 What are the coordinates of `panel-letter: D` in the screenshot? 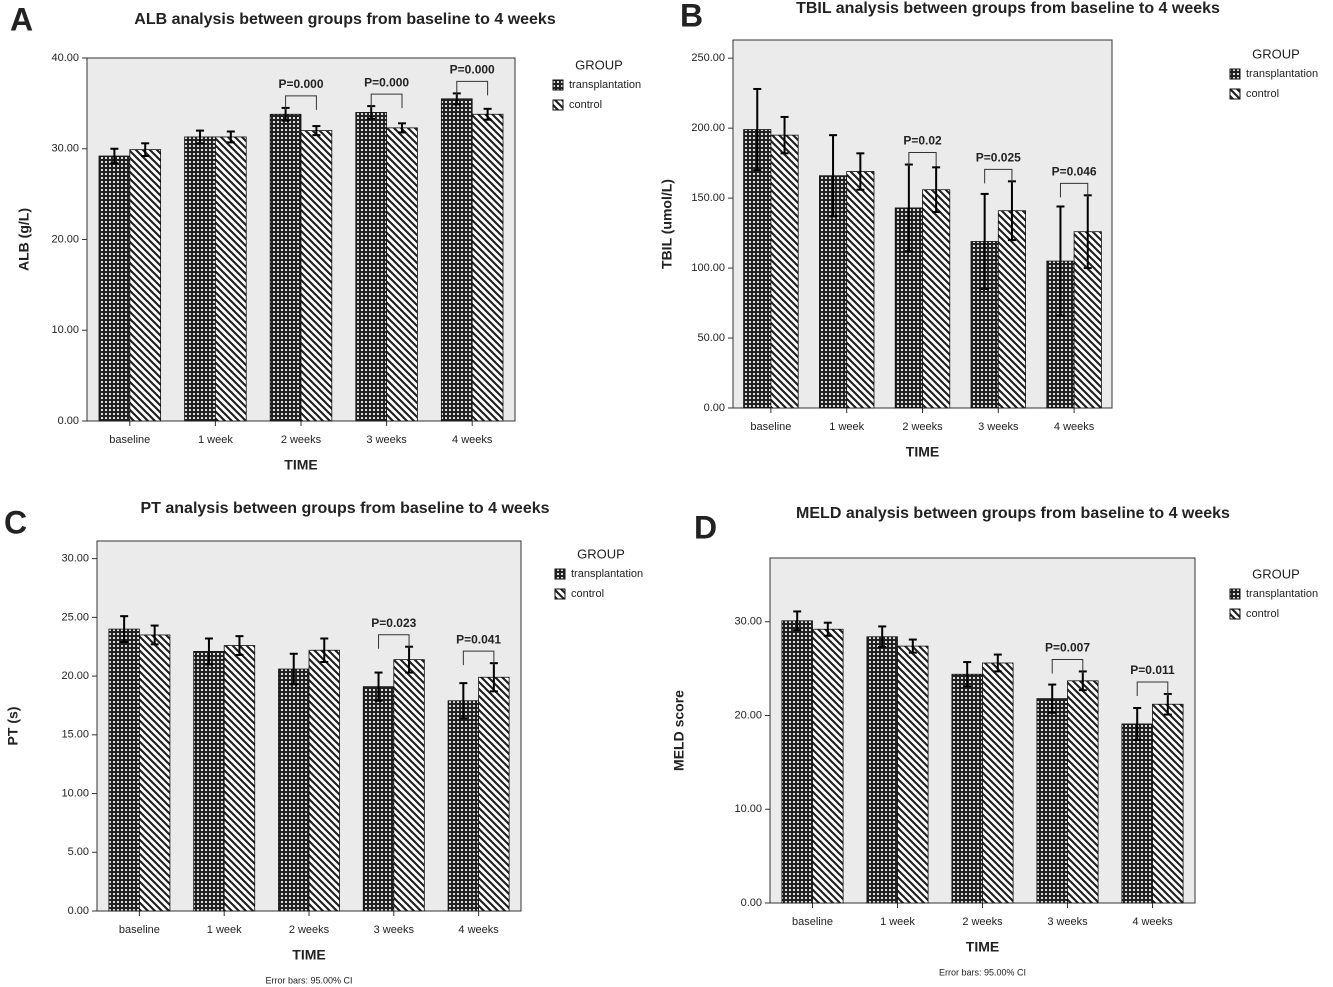 It's located at (705, 527).